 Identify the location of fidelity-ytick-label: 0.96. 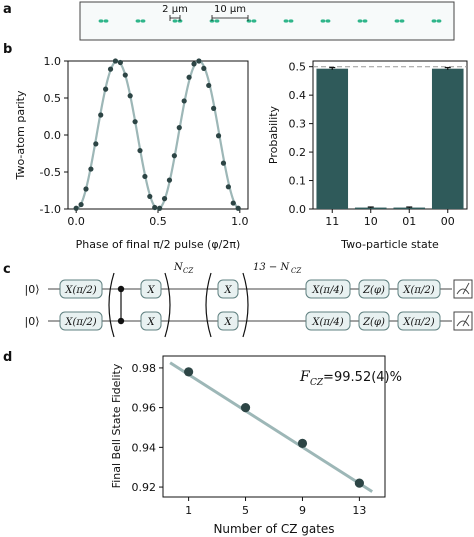
(144, 408).